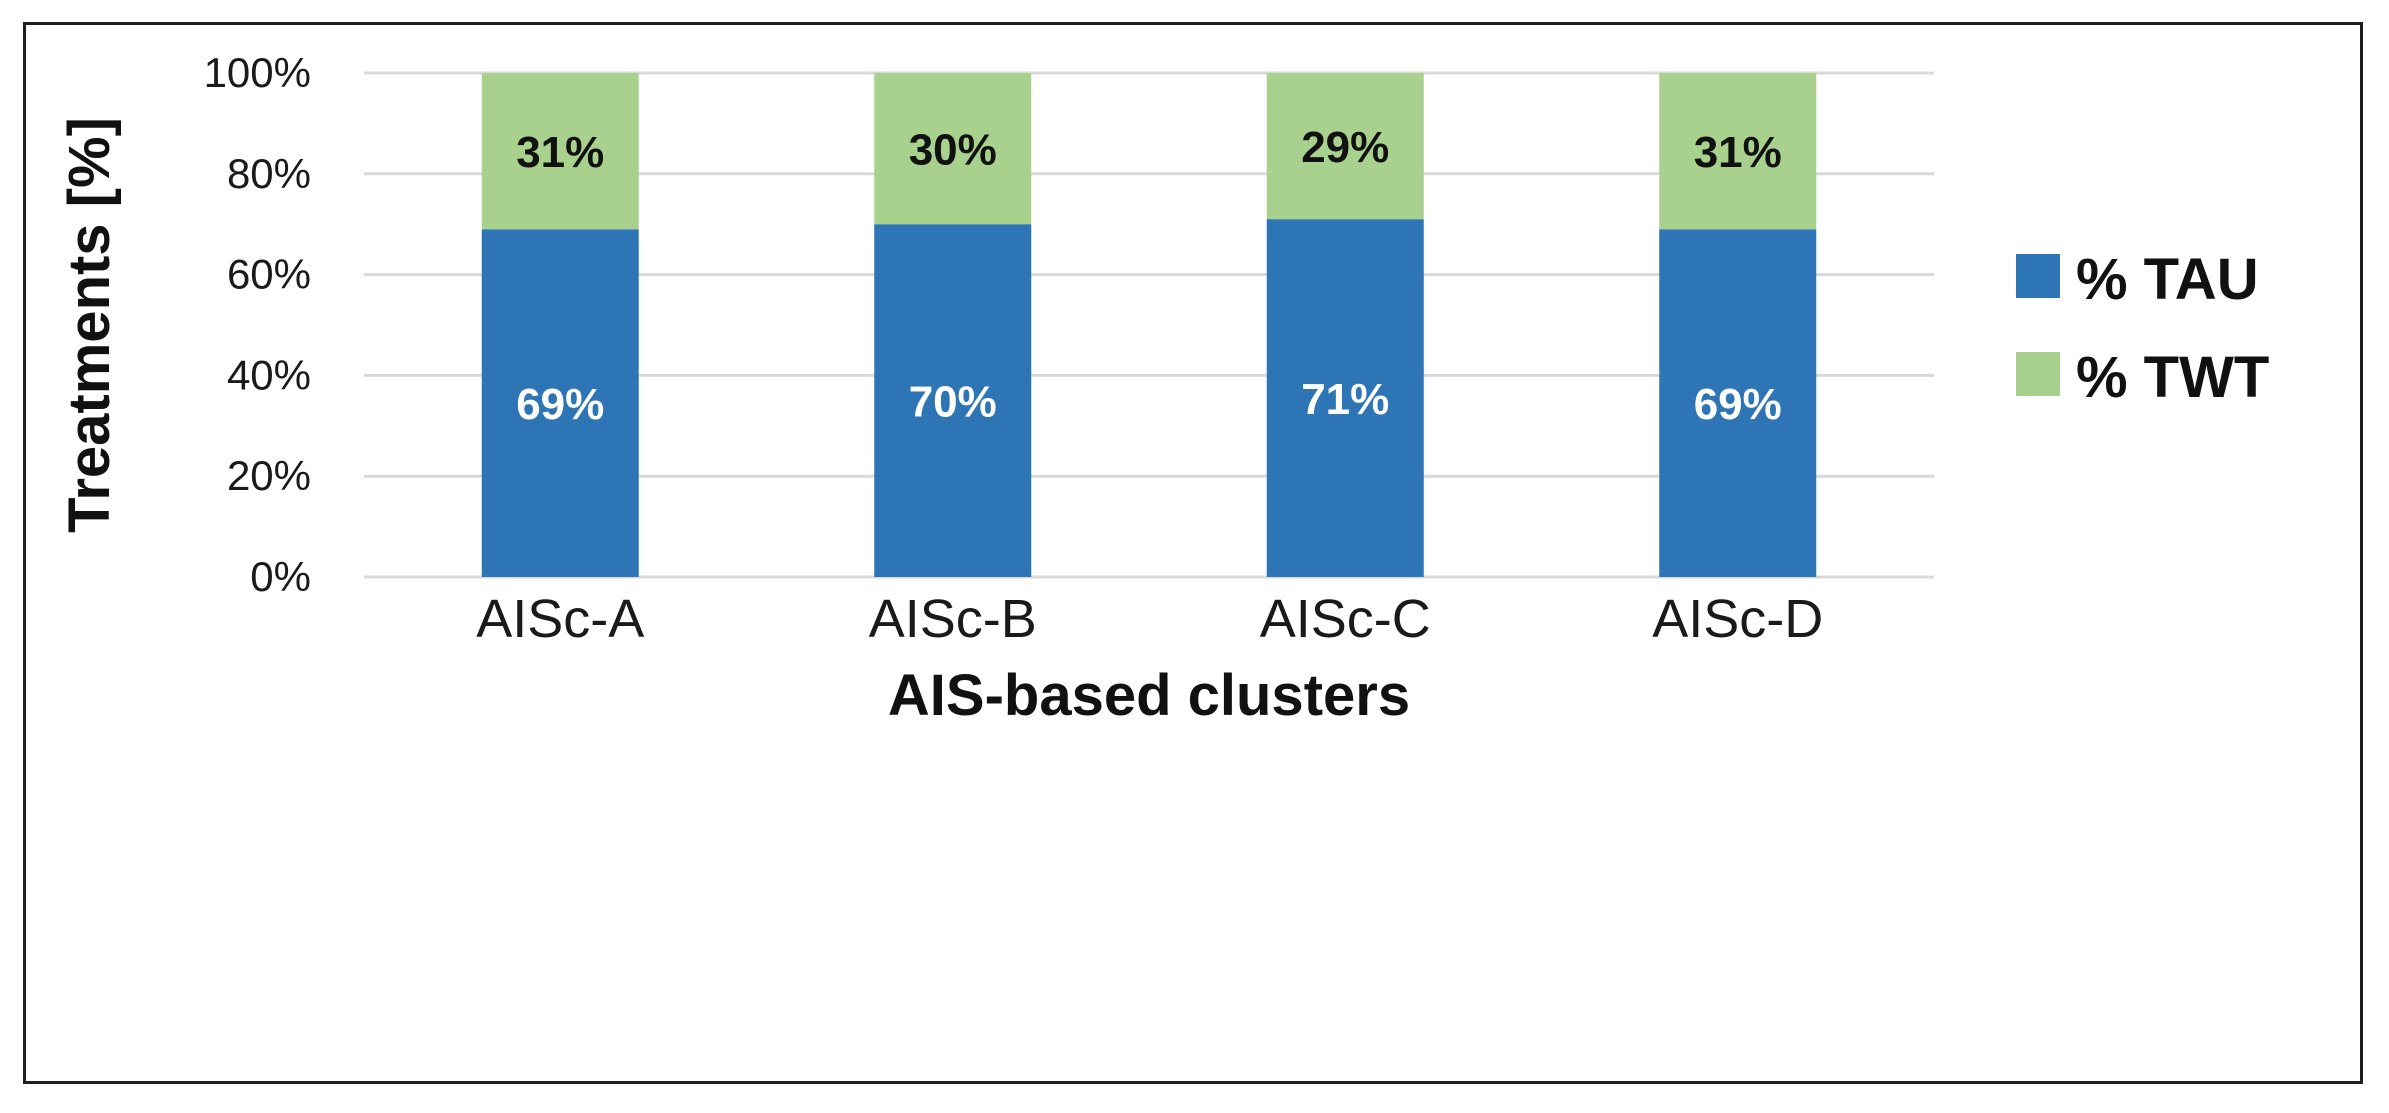 Image resolution: width=2389 pixels, height=1113 pixels. I want to click on x-tick-label: AISc-D, so click(1737, 619).